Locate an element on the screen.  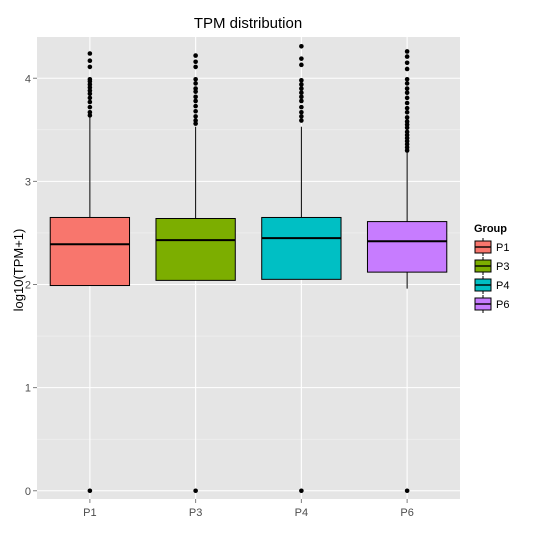
box-p4 is located at coordinates (301, 268).